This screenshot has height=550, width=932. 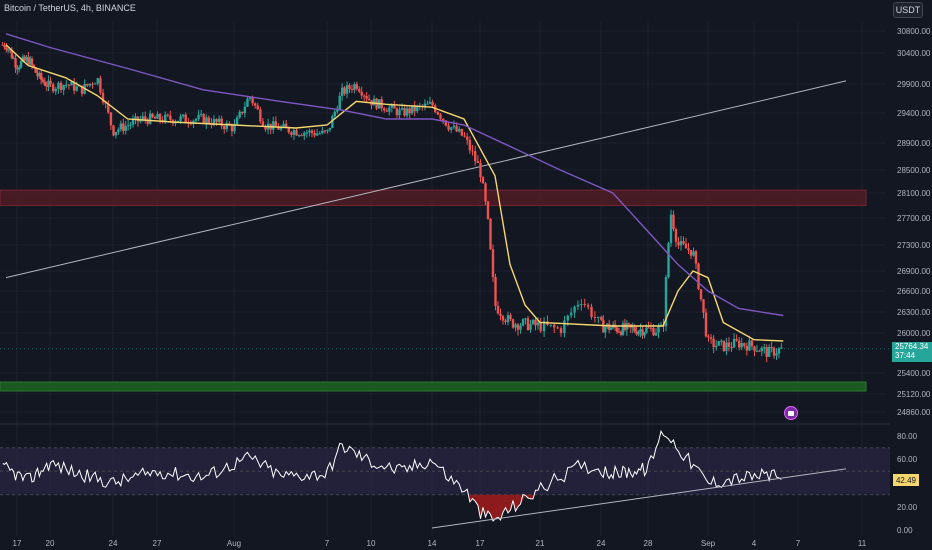 What do you see at coordinates (639, 498) in the screenshot?
I see `rsi-trendline` at bounding box center [639, 498].